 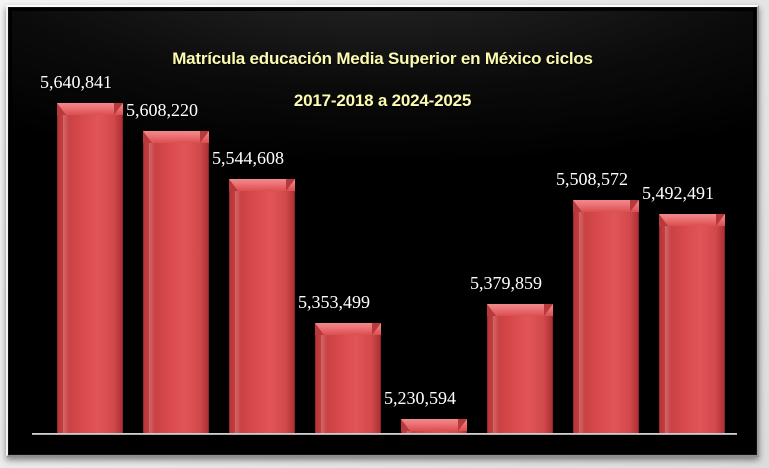 I want to click on bar-data-label: 5,492,491, so click(x=678, y=193).